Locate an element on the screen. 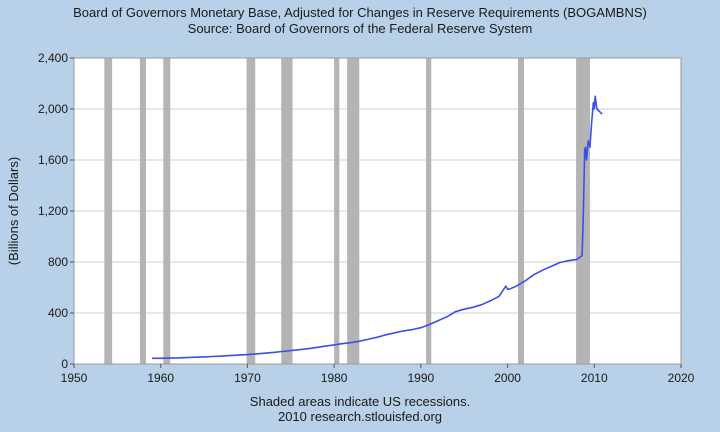 Image resolution: width=720 pixels, height=432 pixels. y-tick-label: 400 is located at coordinates (58, 313).